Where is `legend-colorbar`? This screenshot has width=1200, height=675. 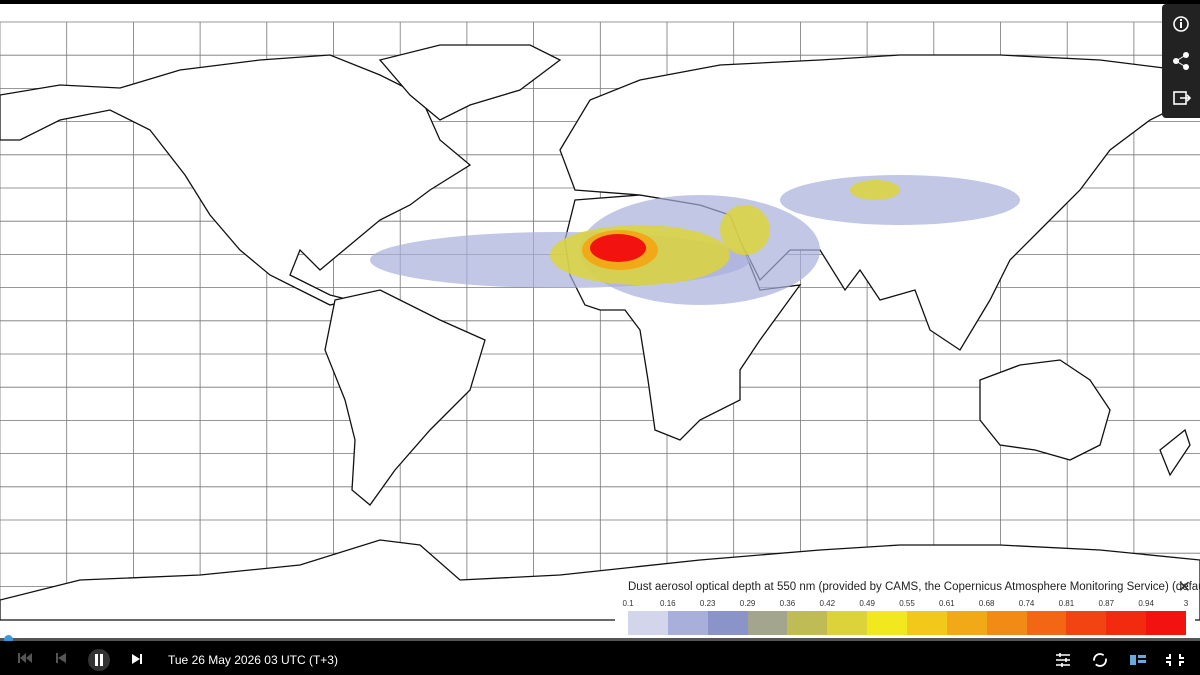
legend-colorbar is located at coordinates (907, 623).